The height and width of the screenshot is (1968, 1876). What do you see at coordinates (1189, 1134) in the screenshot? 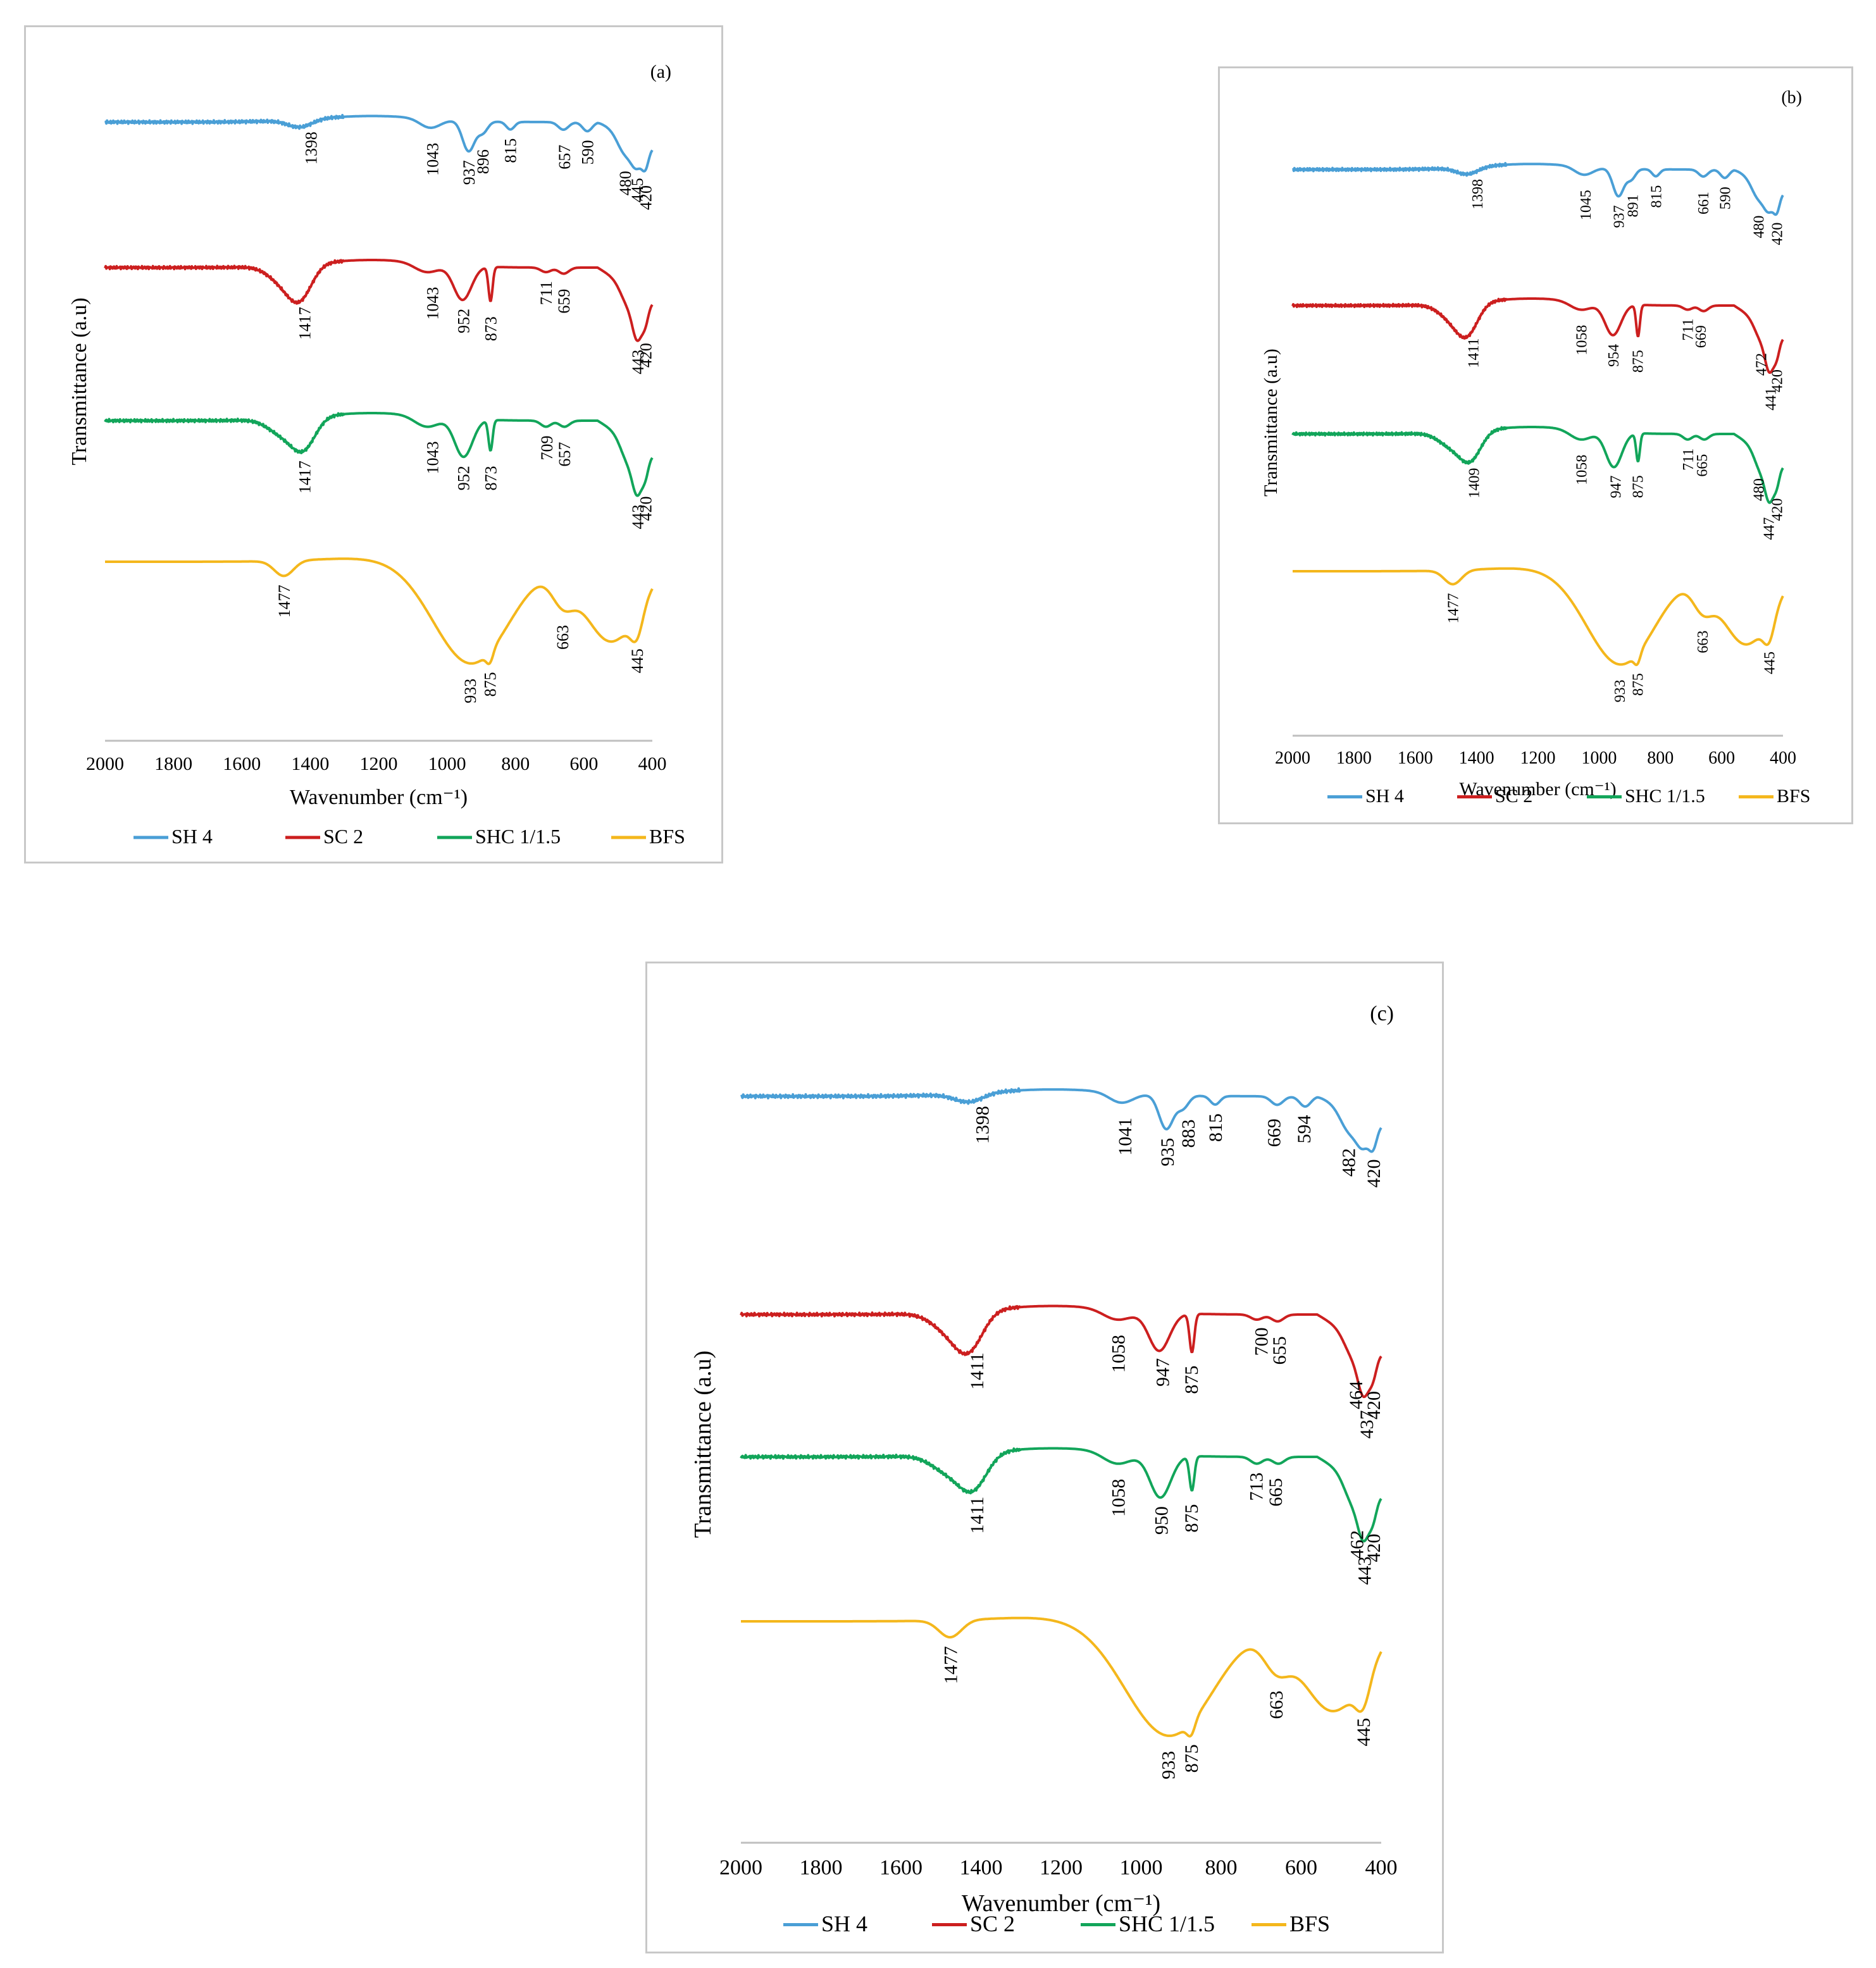
I see `peak-label: 883` at bounding box center [1189, 1134].